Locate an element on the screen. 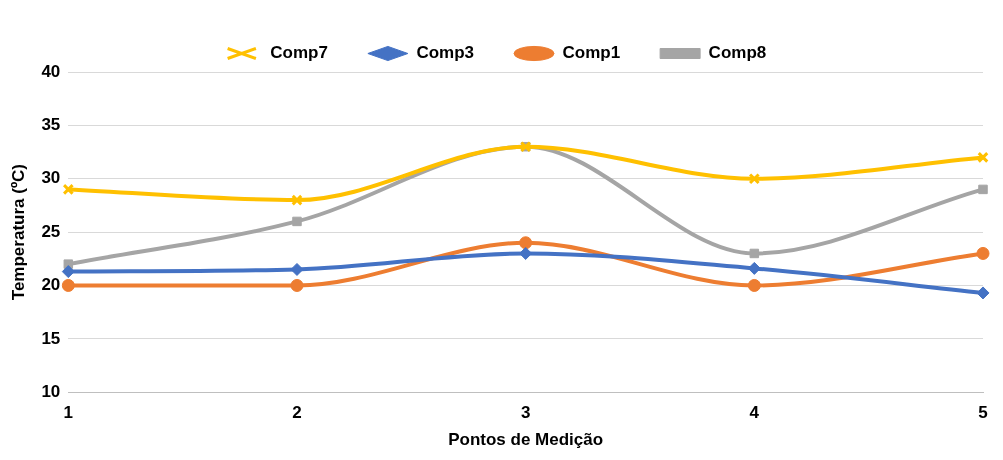 The height and width of the screenshot is (460, 1003). y-tick-label: 10 is located at coordinates (51, 391).